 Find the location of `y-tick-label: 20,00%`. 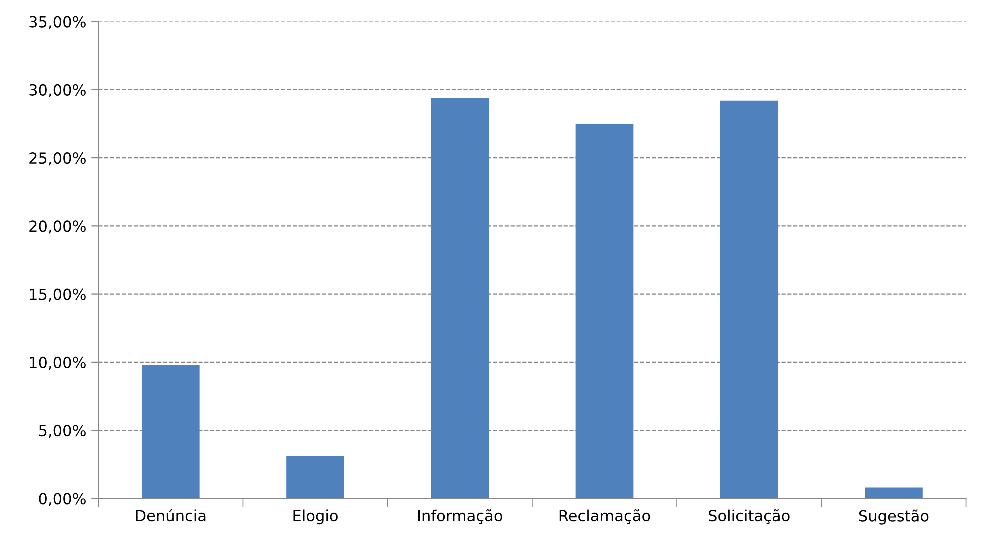

y-tick-label: 20,00% is located at coordinates (58, 227).